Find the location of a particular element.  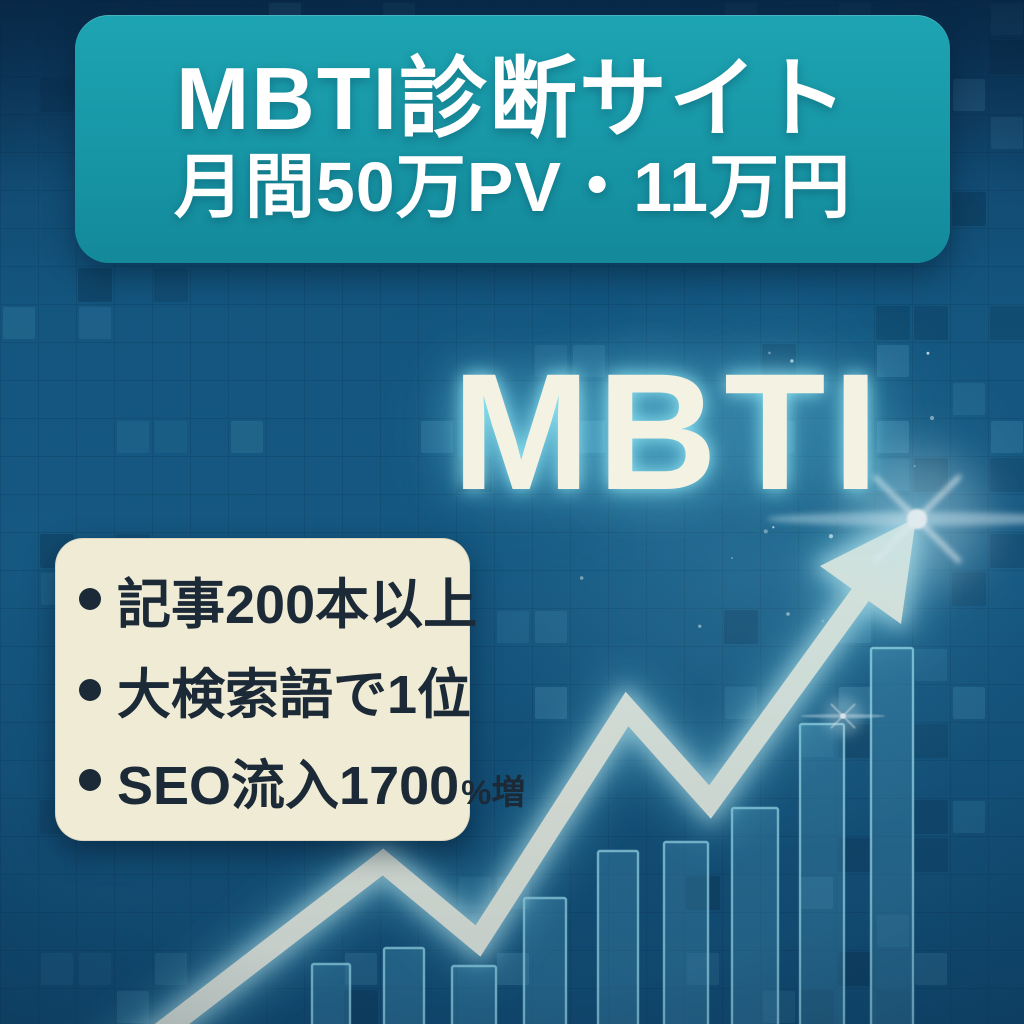

highlight-item: SEO流入1700 %増 is located at coordinates (290, 780).